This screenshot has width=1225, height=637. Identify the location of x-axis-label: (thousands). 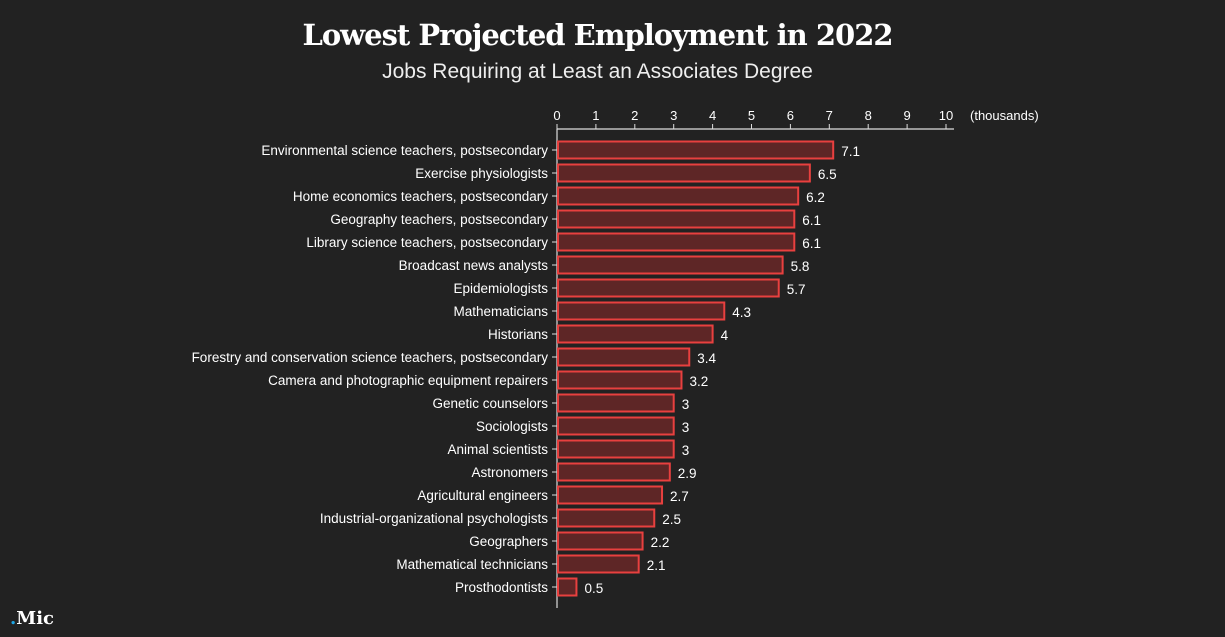
(1004, 115).